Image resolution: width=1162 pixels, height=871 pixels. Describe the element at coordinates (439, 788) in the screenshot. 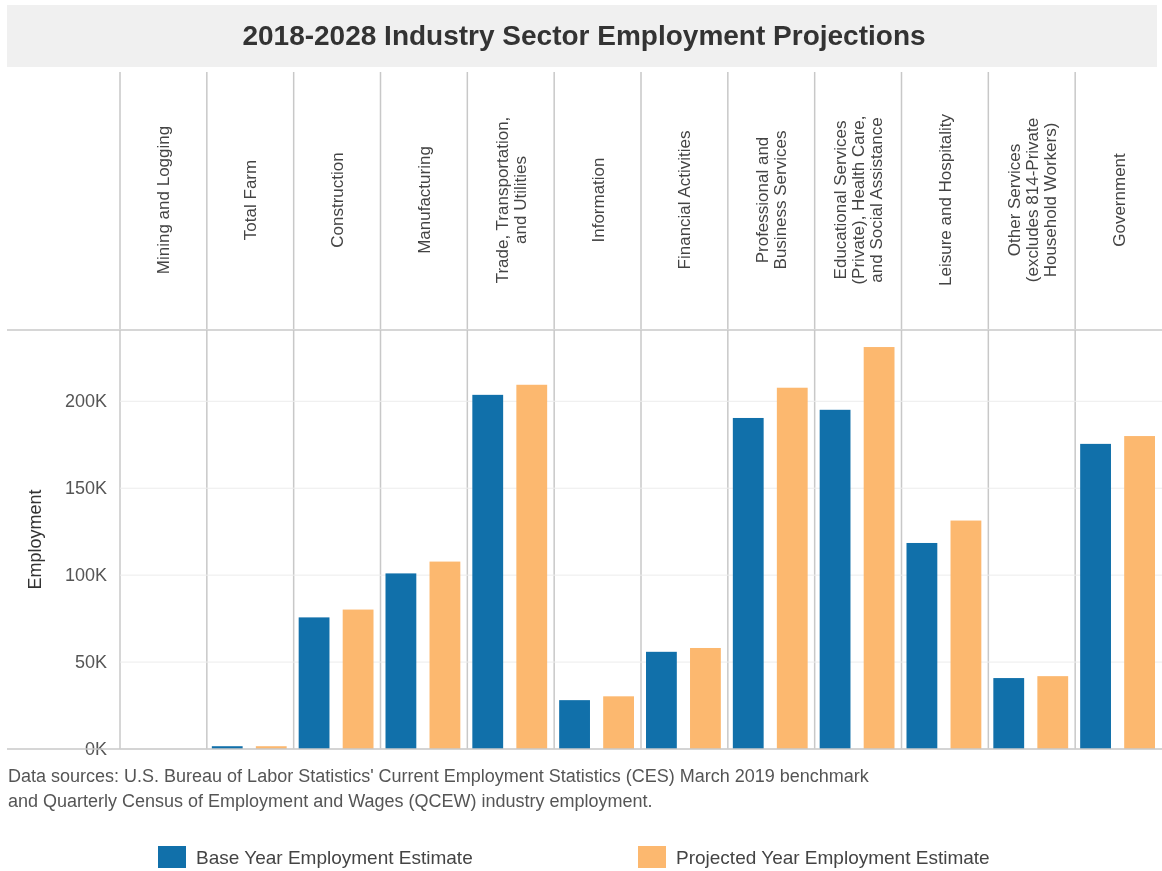

I see `text: Data sources: U.S. Bureau of Labor Statistics' Current Employment Statistics (CES) March 2019 benchmark and Quarterly Census of Employment and Wages (QCEW) industry employment.` at that location.